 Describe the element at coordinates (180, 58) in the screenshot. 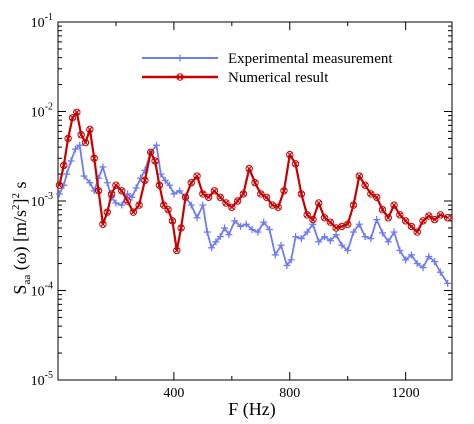

I see `legend-marker-experimental` at that location.